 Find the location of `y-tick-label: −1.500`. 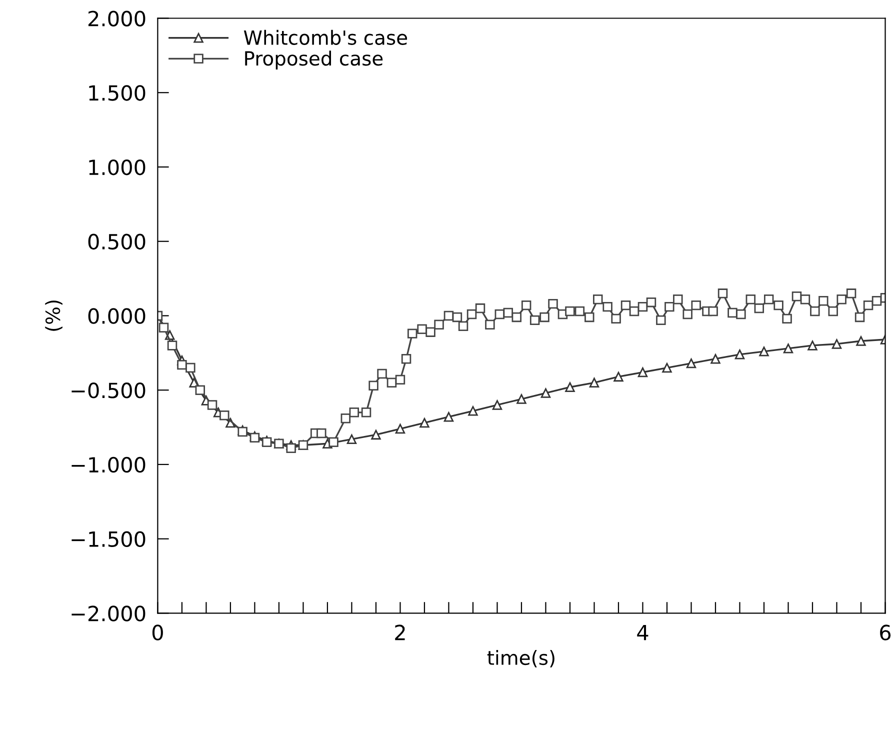

y-tick-label: −1.500 is located at coordinates (109, 539).